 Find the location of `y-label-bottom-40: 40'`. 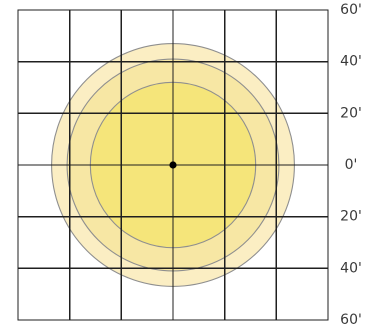

y-label-bottom-40: 40' is located at coordinates (351, 268).